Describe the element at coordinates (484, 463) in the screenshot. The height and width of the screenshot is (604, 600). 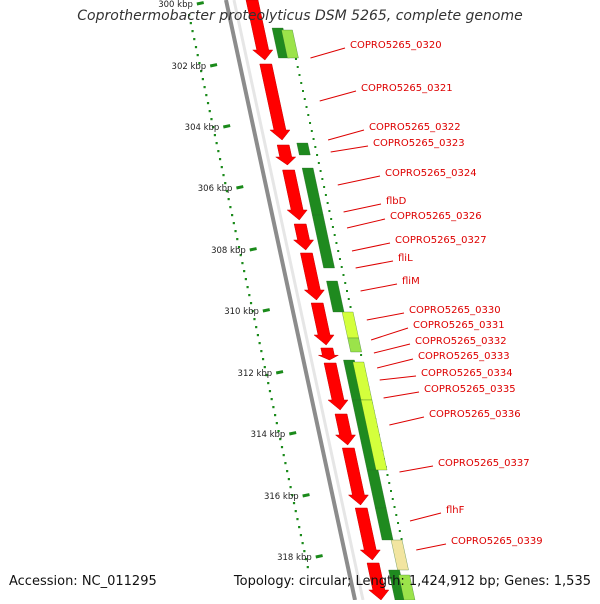
I see `gene-label: COPRO5265_0337` at that location.